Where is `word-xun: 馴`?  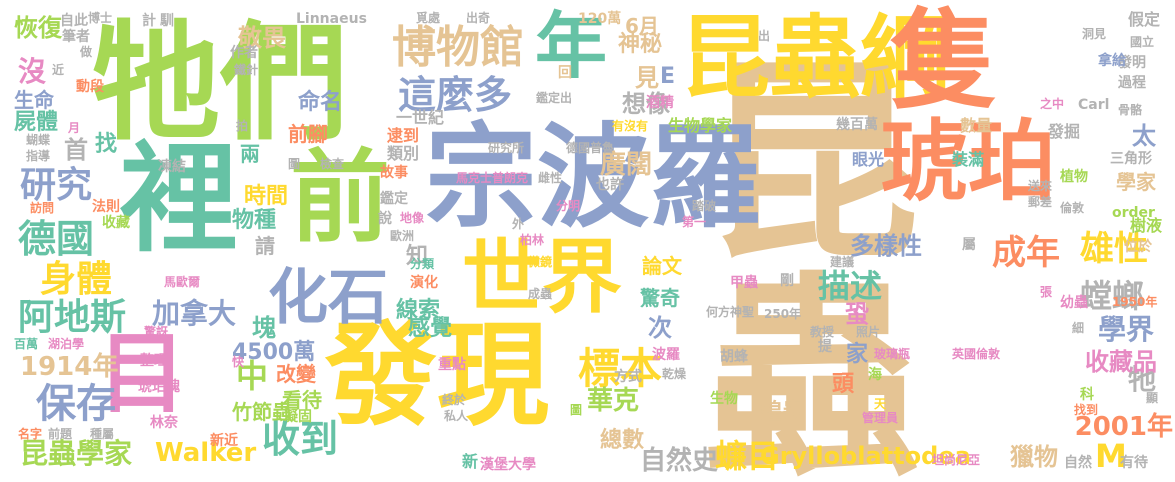
word-xun: 馴 is located at coordinates (167, 21).